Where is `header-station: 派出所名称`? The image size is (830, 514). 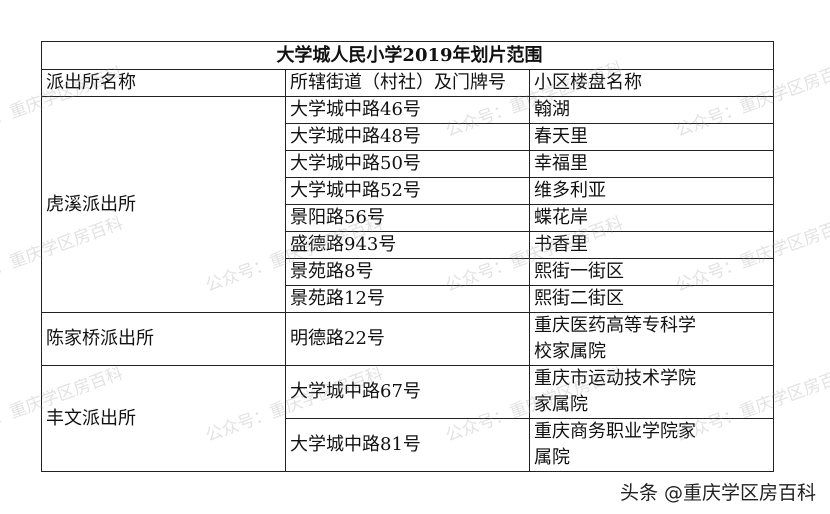
header-station: 派出所名称 is located at coordinates (163, 83).